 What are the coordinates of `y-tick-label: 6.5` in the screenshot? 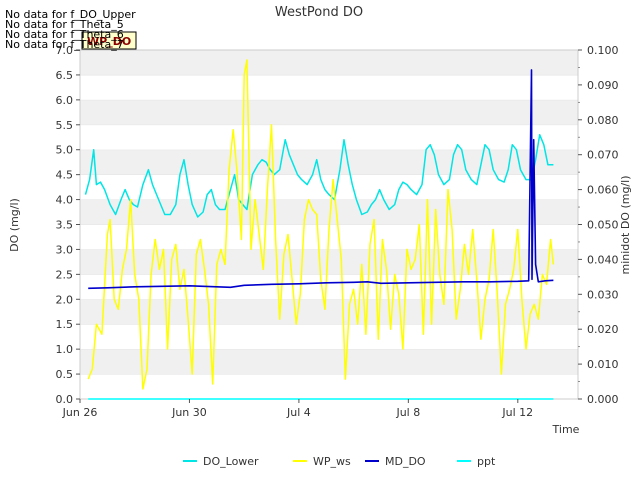 It's located at (65, 75).